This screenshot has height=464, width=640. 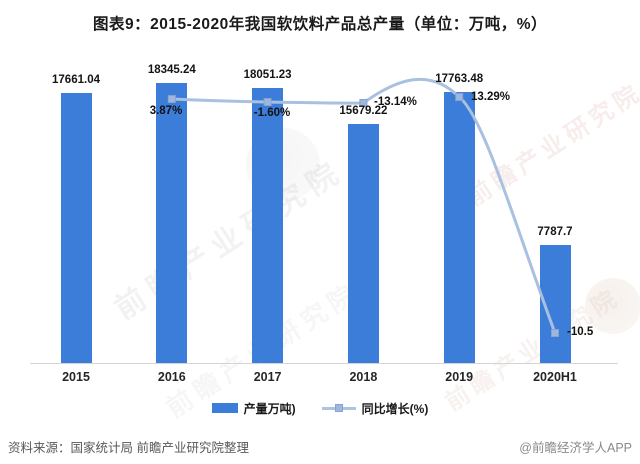 What do you see at coordinates (459, 227) in the screenshot?
I see `bar-2019` at bounding box center [459, 227].